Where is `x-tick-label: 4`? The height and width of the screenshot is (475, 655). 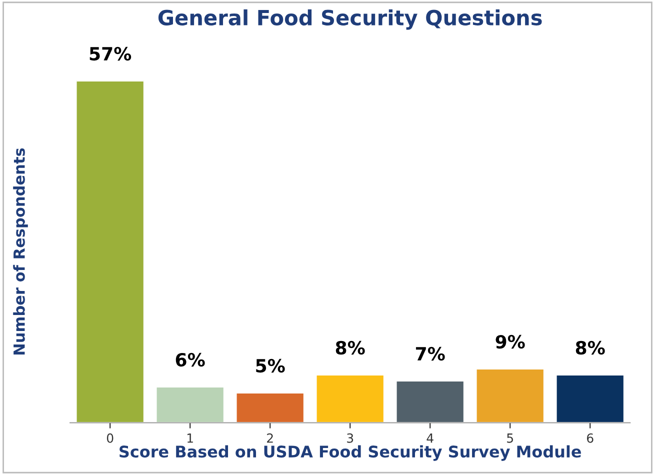
x-tick-label: 4 is located at coordinates (430, 438).